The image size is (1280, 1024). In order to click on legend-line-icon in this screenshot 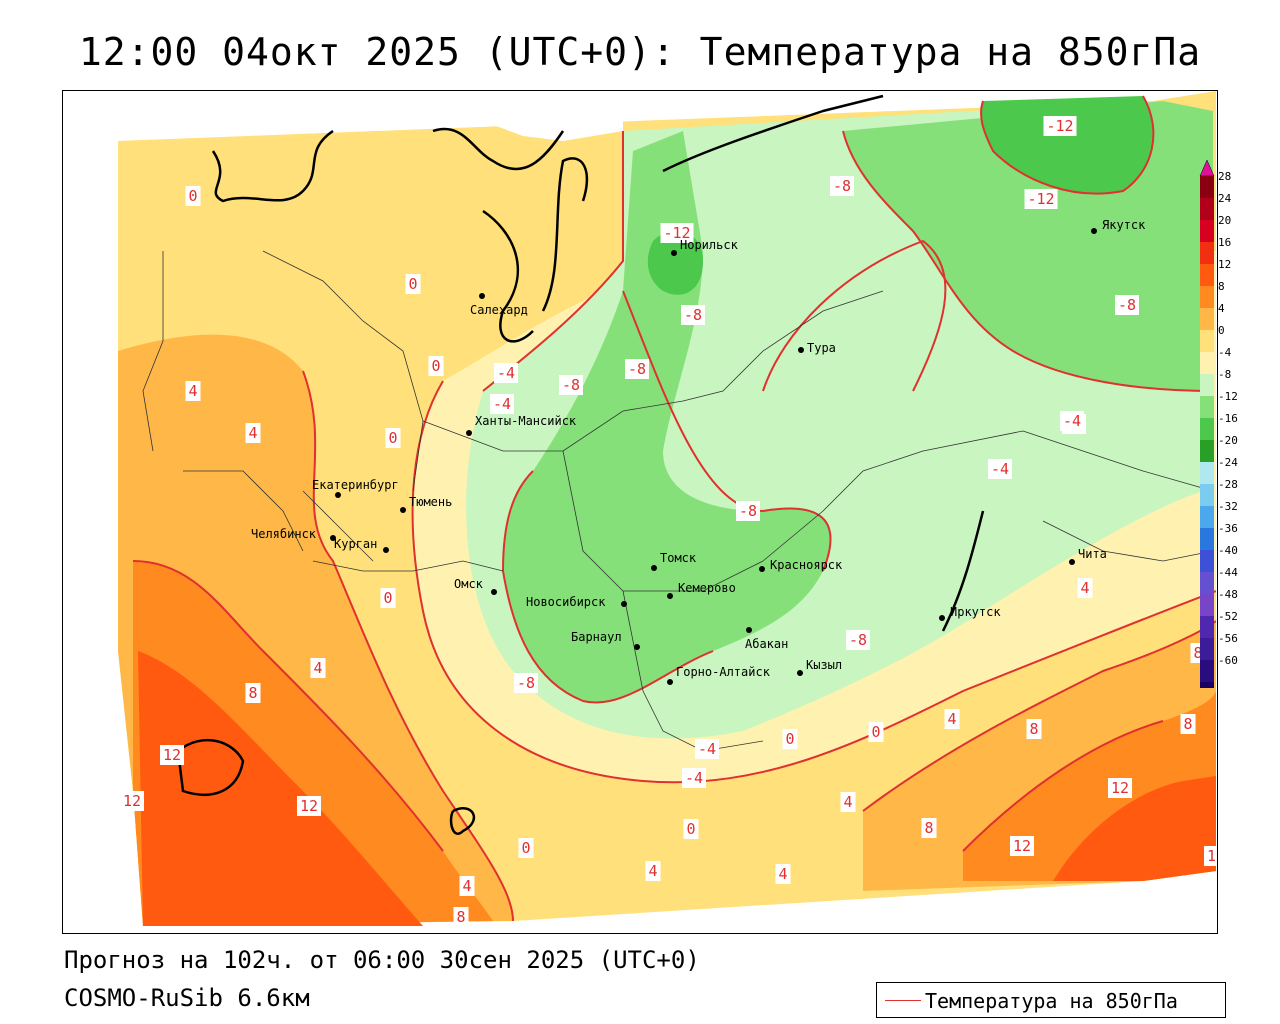, I will do `click(903, 1000)`.